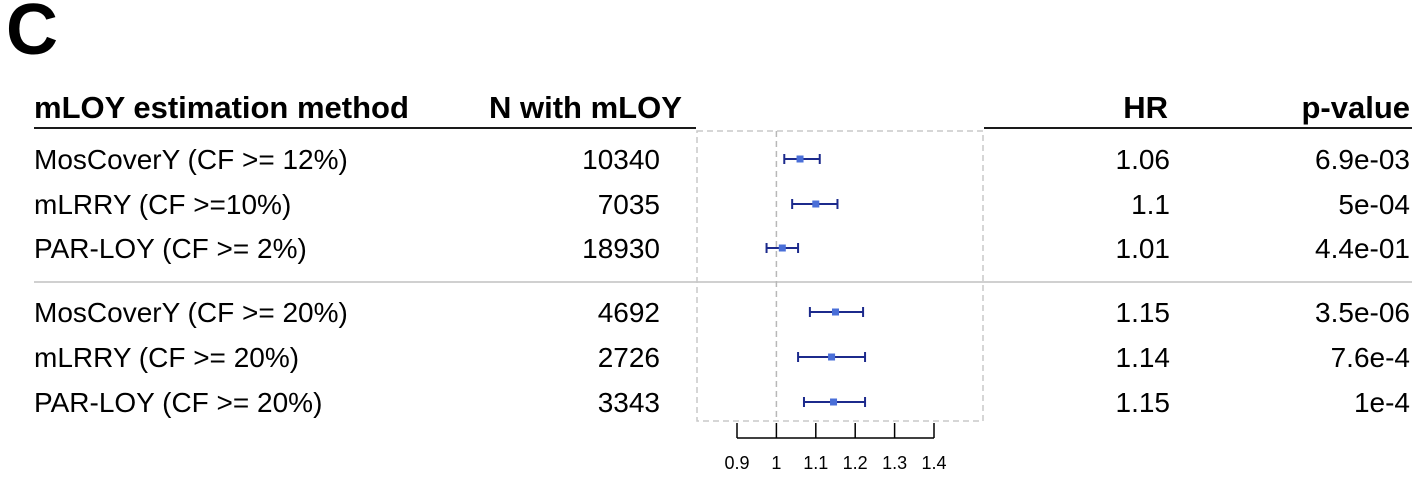  I want to click on x-tick-label: 0.9, so click(736, 463).